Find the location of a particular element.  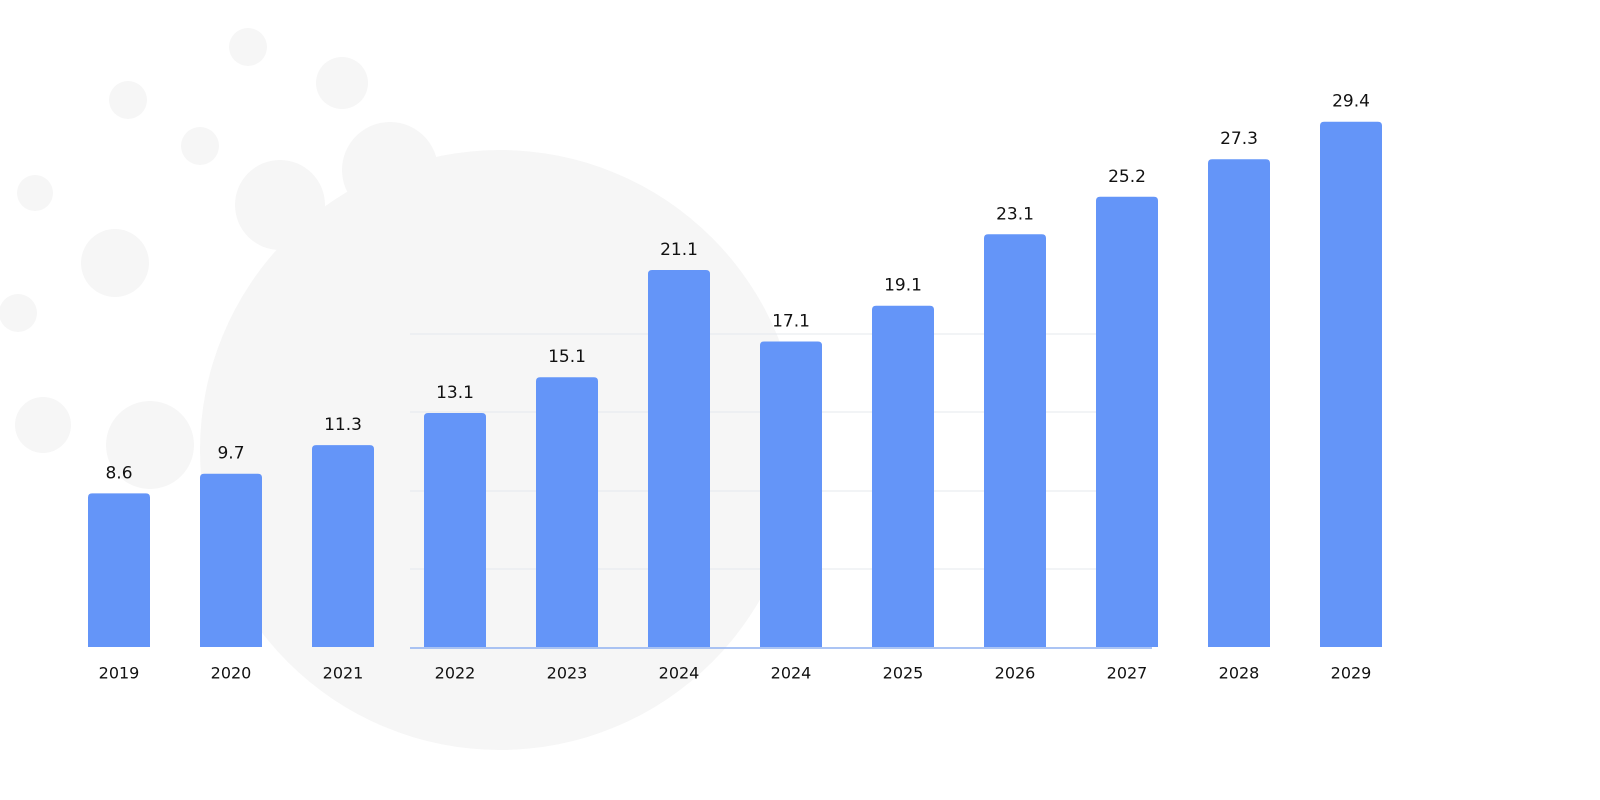

value-label: 21.1 is located at coordinates (679, 250).